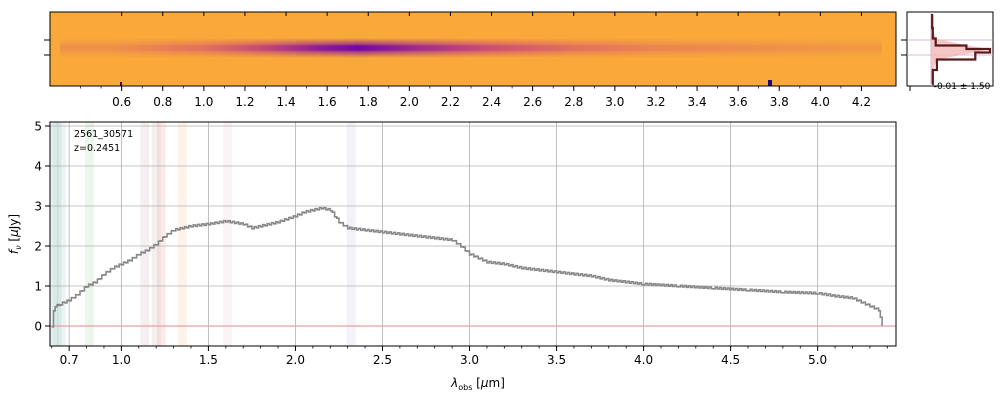 The width and height of the screenshot is (1000, 400). I want to click on y-tick-label: 5, so click(38, 127).